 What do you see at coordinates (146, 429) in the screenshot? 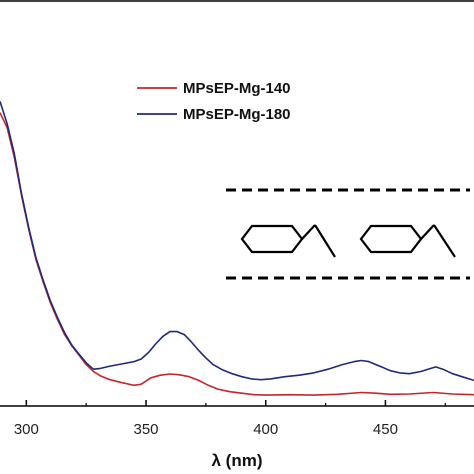
I see `x-tick-label: 350` at bounding box center [146, 429].